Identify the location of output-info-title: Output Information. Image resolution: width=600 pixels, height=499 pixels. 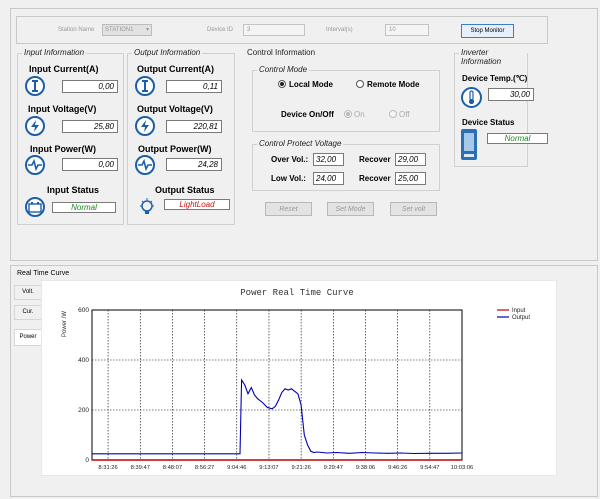
(167, 52).